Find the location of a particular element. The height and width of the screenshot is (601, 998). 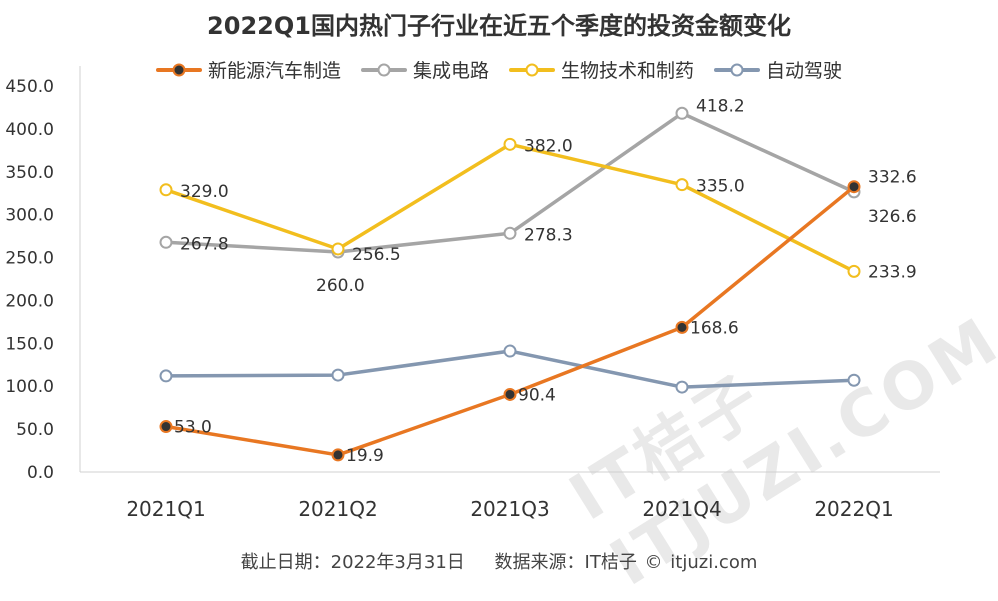

footer-date: 截止日期：2022年3月31日 is located at coordinates (352, 562).